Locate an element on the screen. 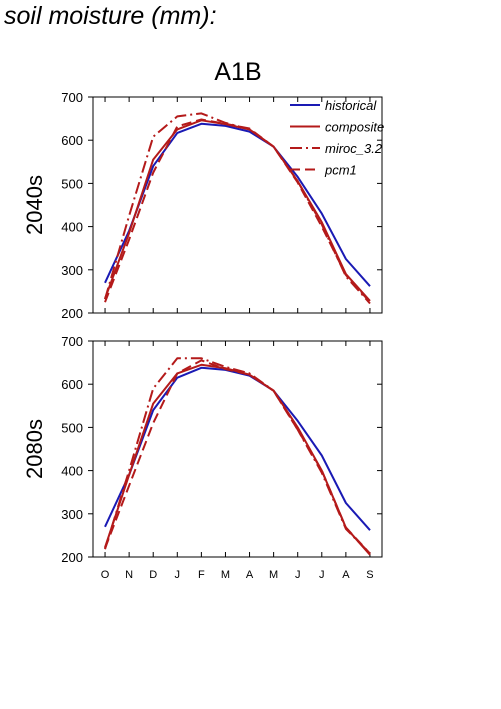 The width and height of the screenshot is (501, 709). legend-label: composite is located at coordinates (354, 127).